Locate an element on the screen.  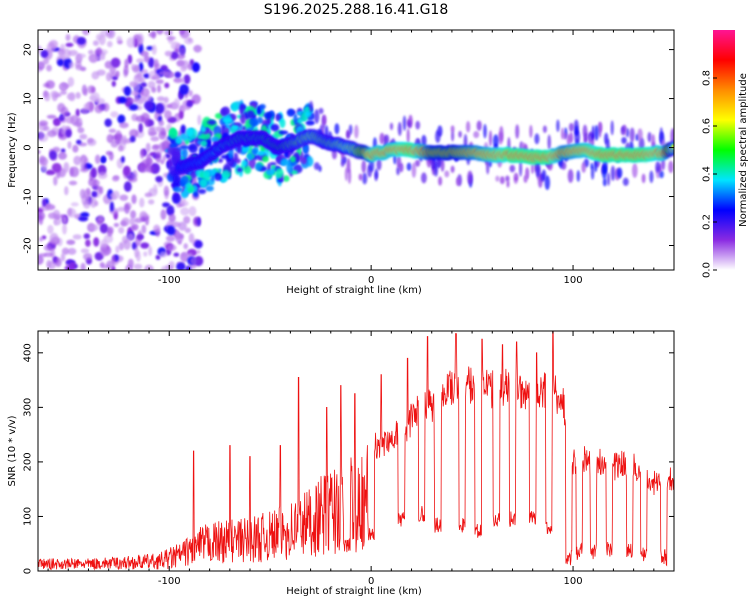
colorbar-tick-label: 0.2 is located at coordinates (707, 222).